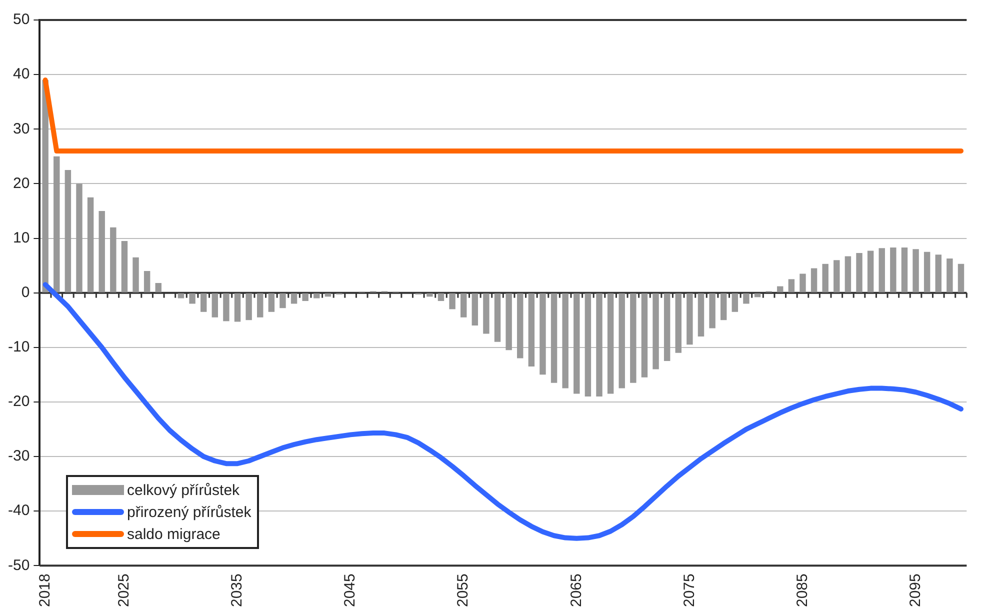  I want to click on x-tick-label: 2055, so click(463, 591).